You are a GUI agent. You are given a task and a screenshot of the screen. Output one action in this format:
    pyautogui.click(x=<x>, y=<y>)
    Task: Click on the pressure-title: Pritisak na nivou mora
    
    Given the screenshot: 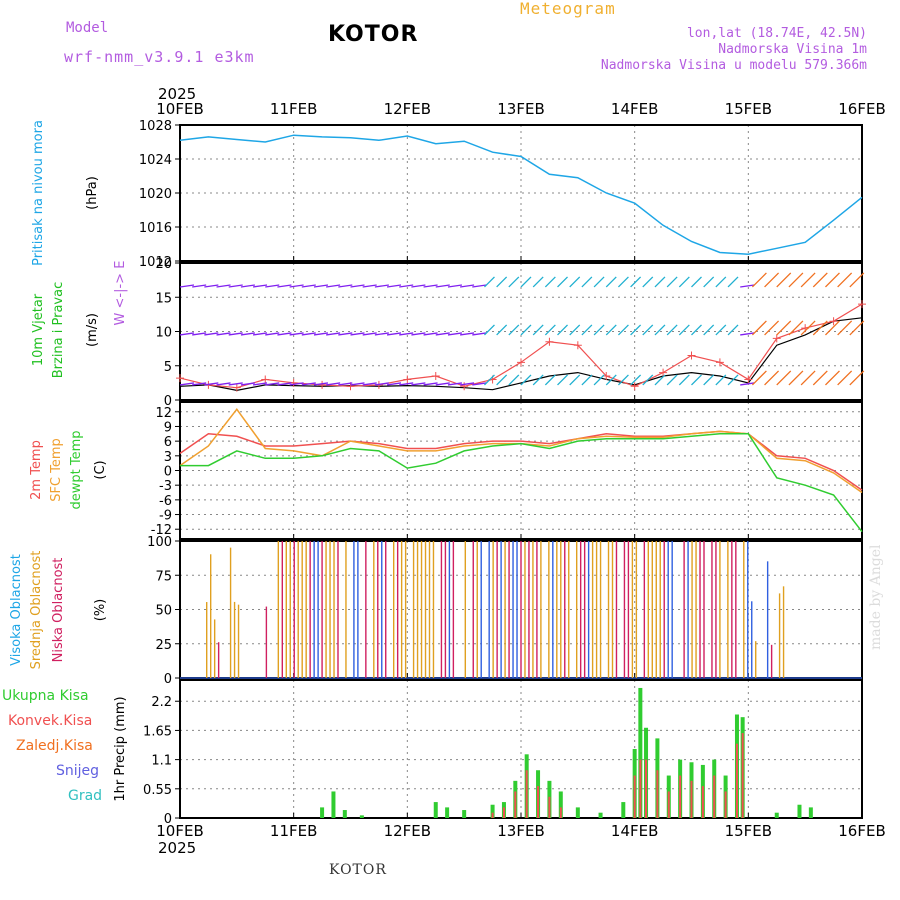 What is the action you would take?
    pyautogui.click(x=38, y=193)
    